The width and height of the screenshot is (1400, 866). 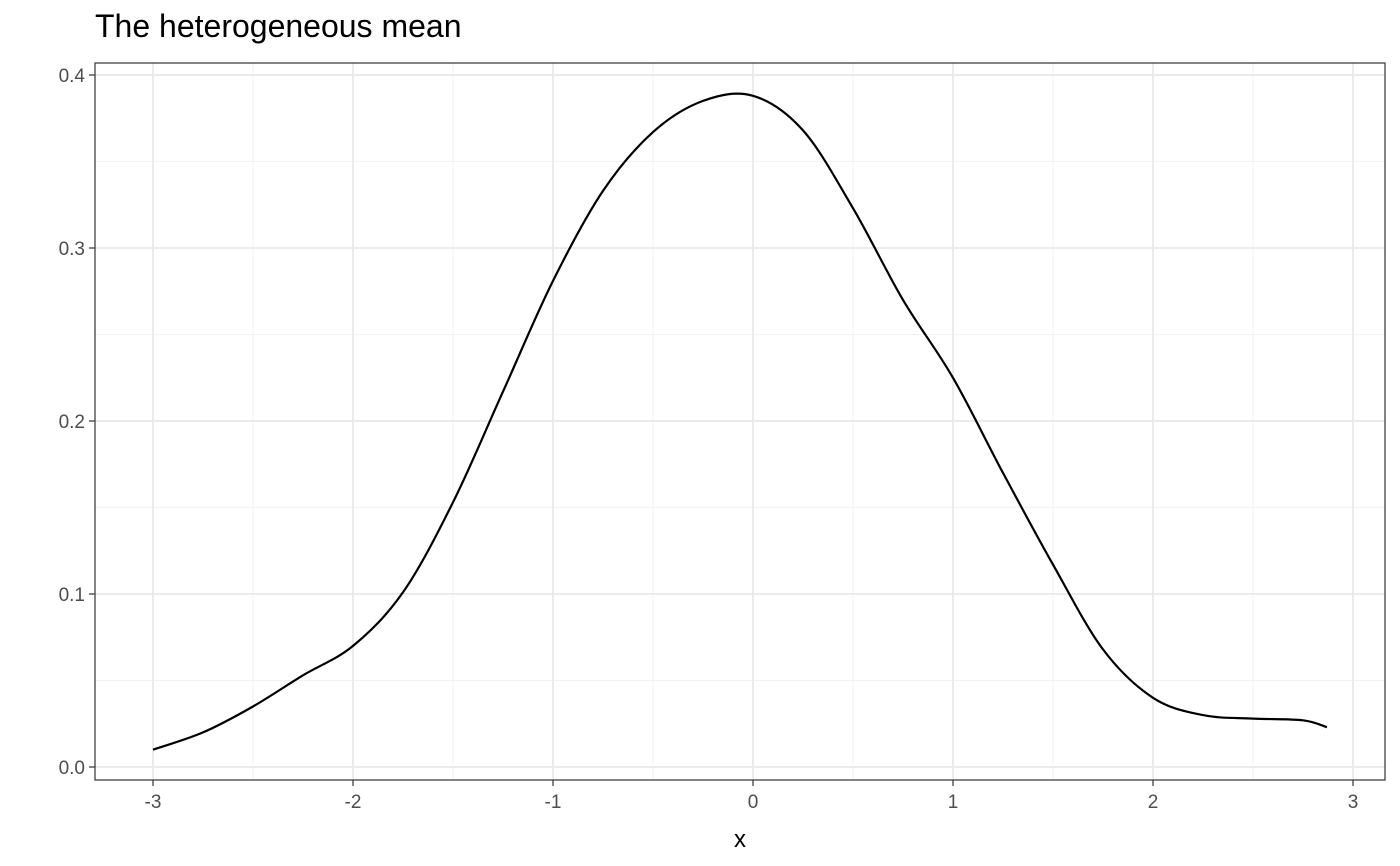 What do you see at coordinates (1153, 802) in the screenshot?
I see `x-tick-label: 2` at bounding box center [1153, 802].